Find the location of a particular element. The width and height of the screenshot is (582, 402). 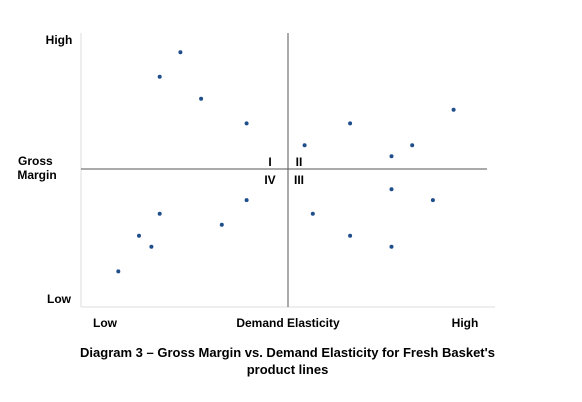

y-axis-title: Gross Margin is located at coordinates (36, 168).